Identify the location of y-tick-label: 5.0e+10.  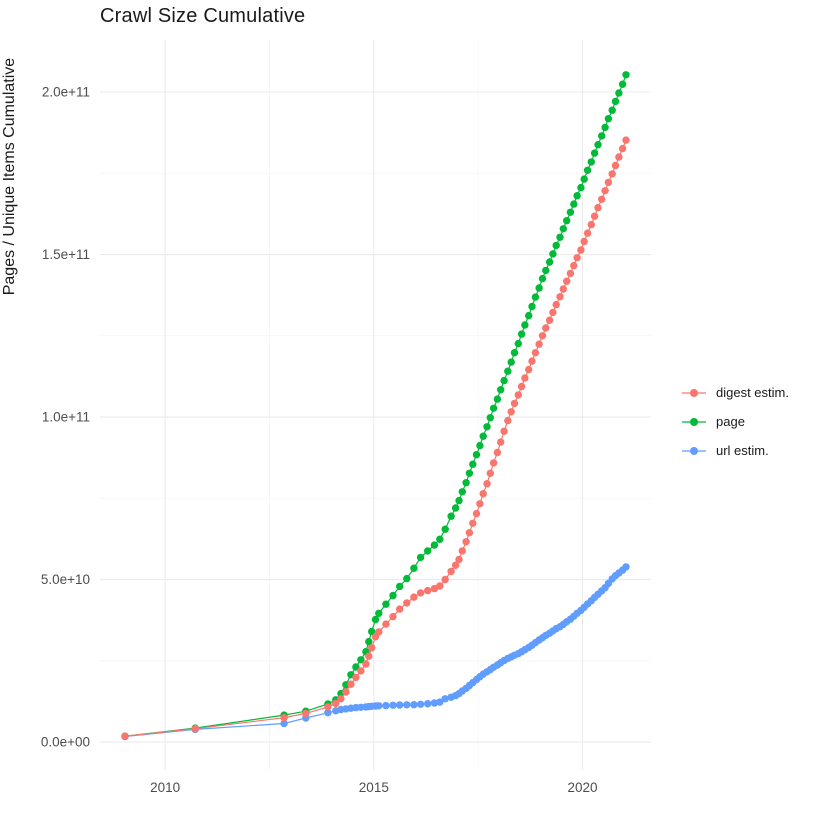
(65, 579).